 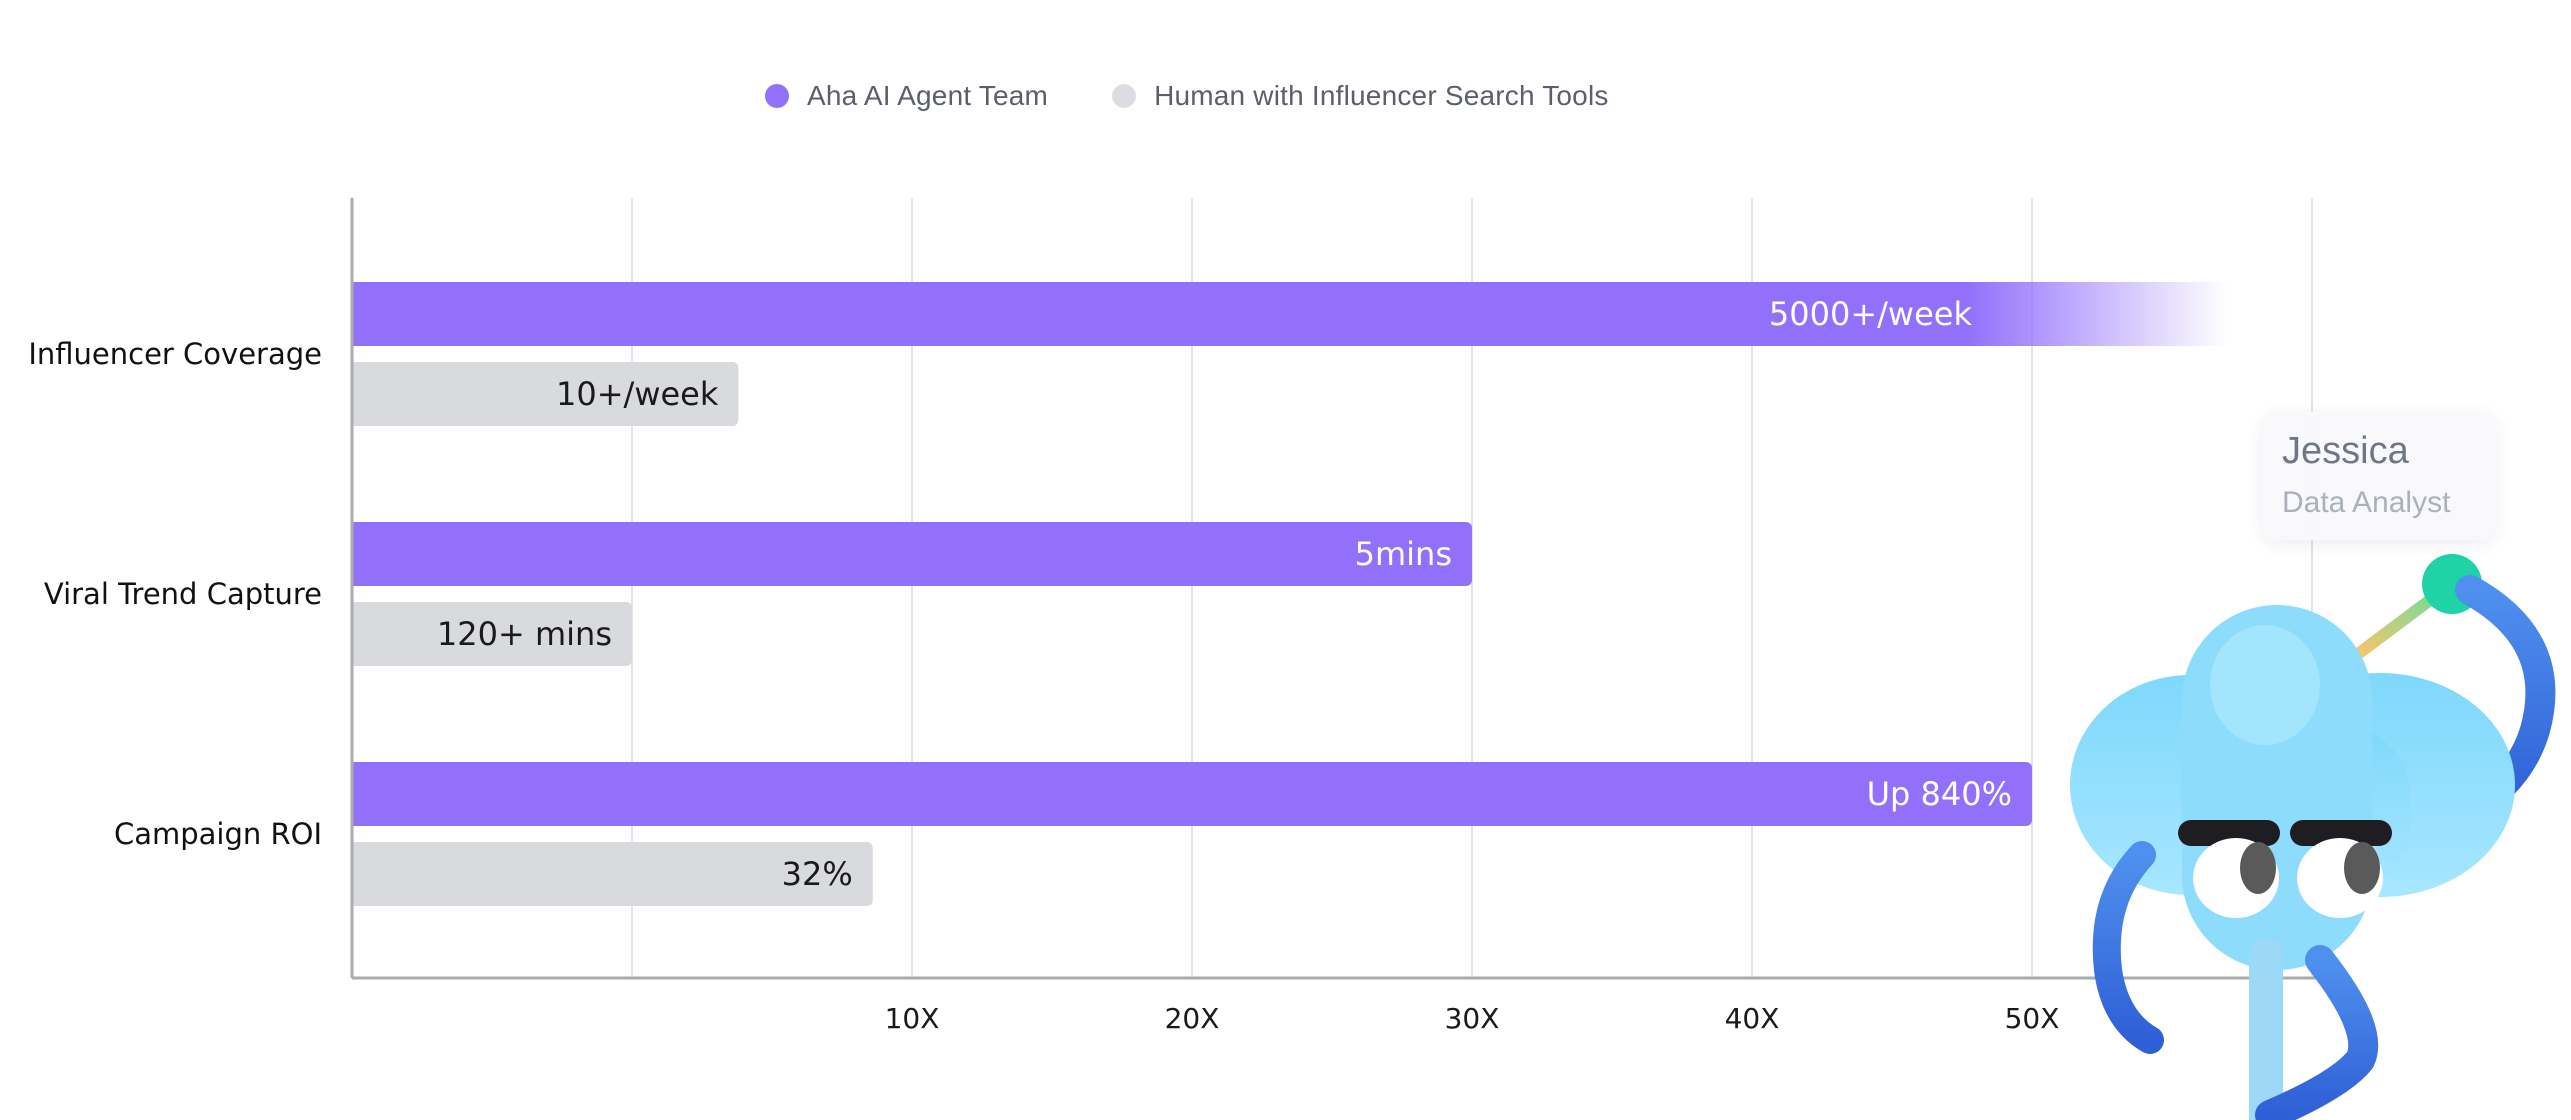 I want to click on bar-fade, so click(x=2097, y=314).